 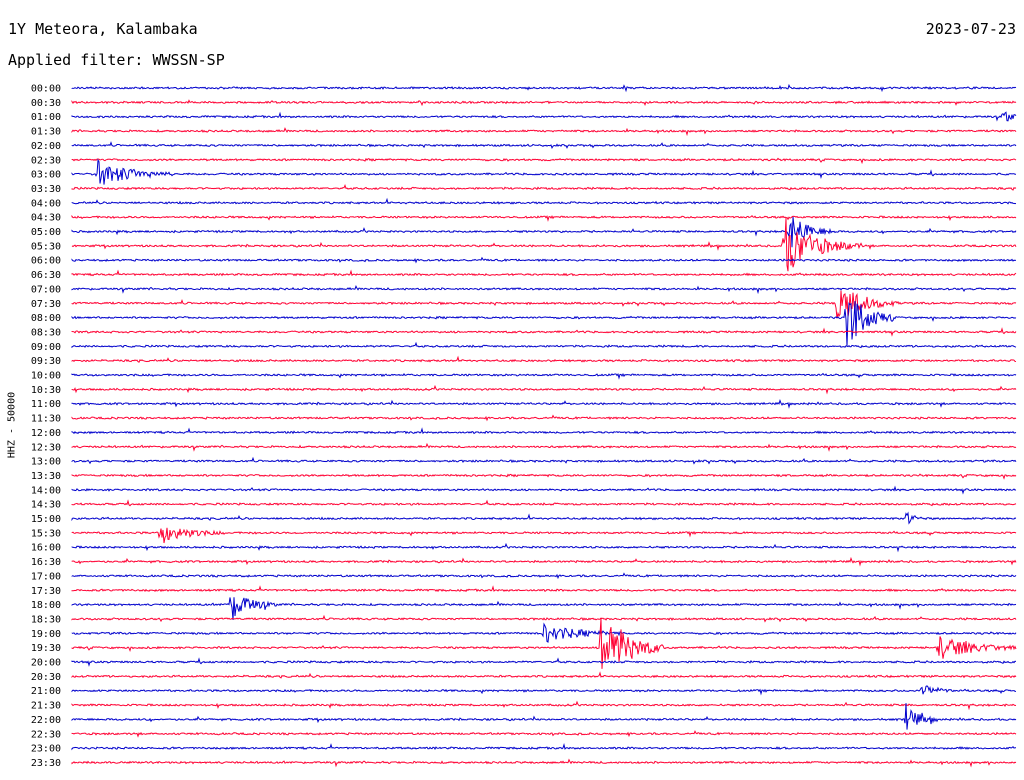 What do you see at coordinates (46, 261) in the screenshot?
I see `time-label: 06:00` at bounding box center [46, 261].